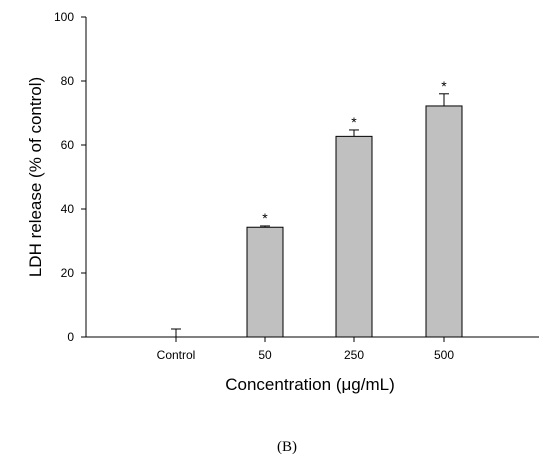 This screenshot has width=550, height=460. What do you see at coordinates (305, 349) in the screenshot?
I see `x-ticks: Control 50 250 500` at bounding box center [305, 349].